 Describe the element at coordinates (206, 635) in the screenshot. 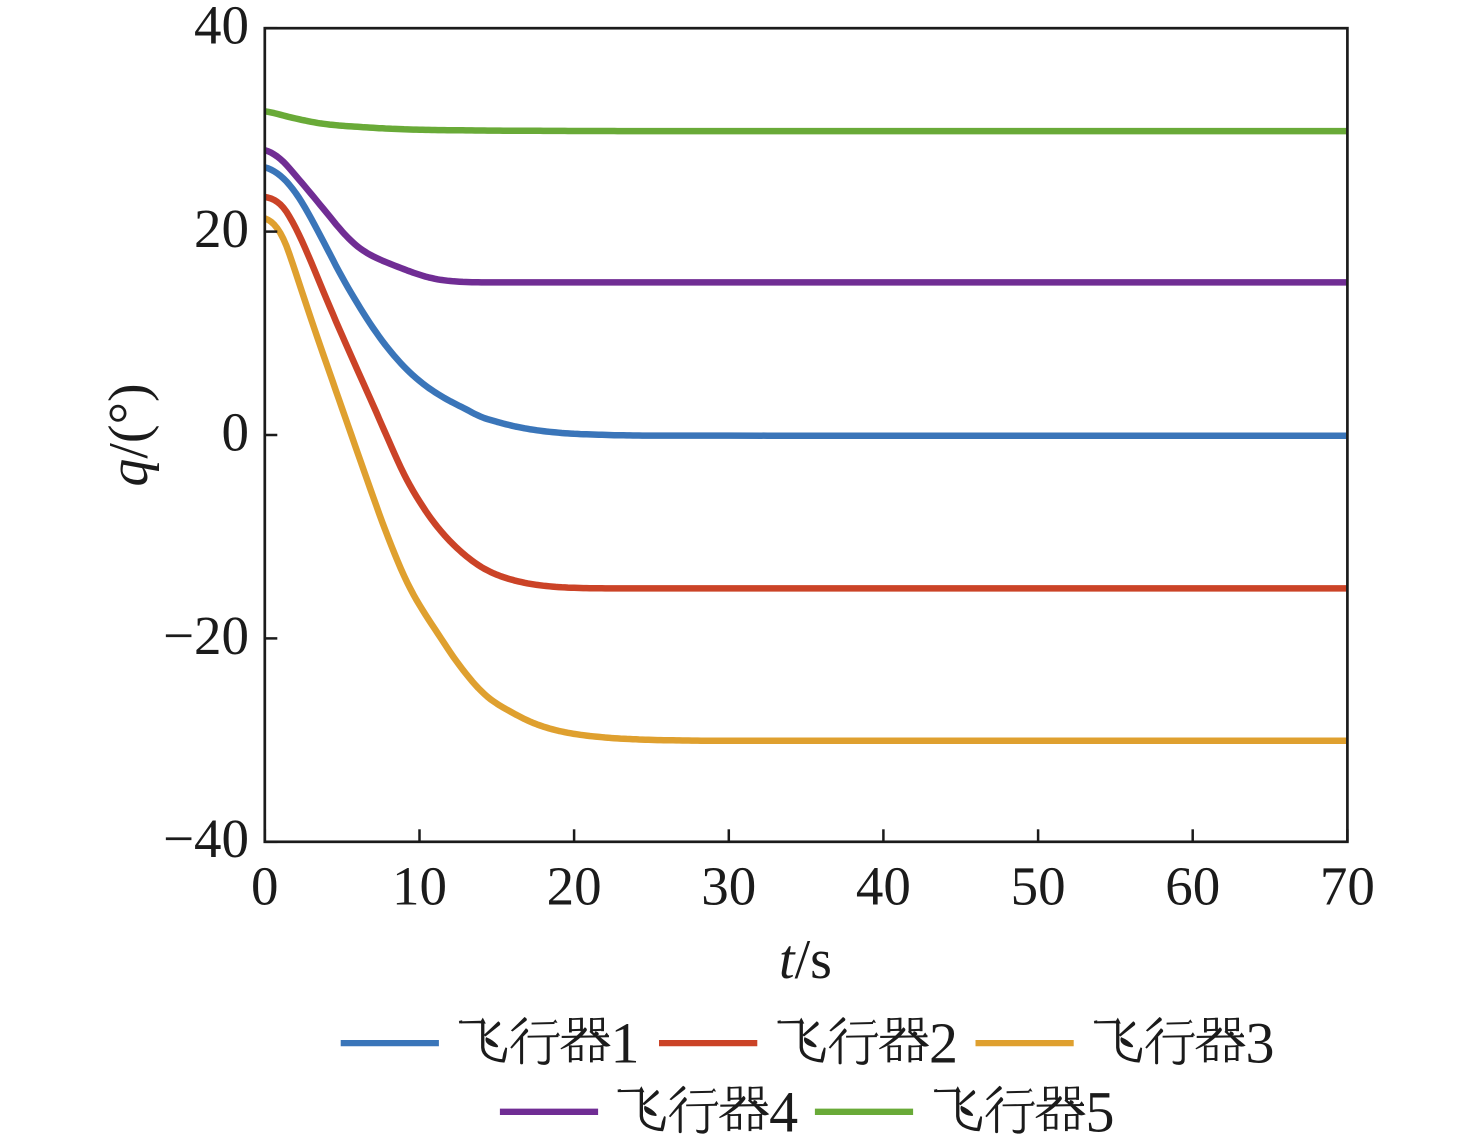

I see `svg-text: −20` at that location.